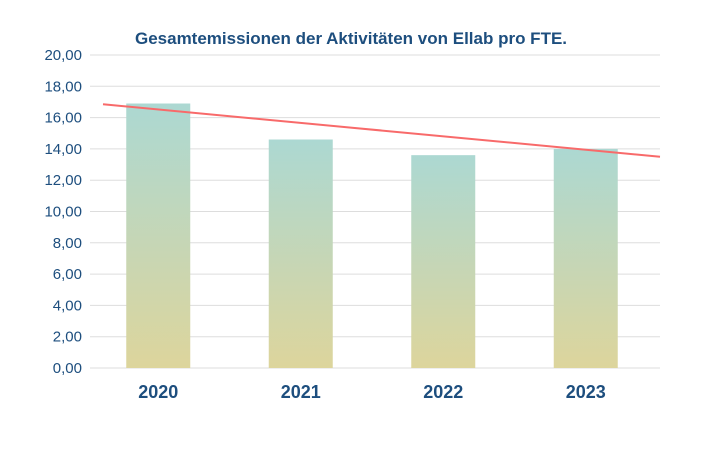  What do you see at coordinates (158, 392) in the screenshot?
I see `x-tick-label: 2020` at bounding box center [158, 392].